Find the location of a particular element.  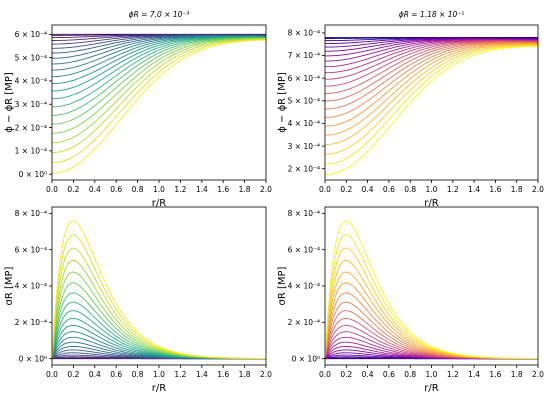

y-axis-label: σR [MP] is located at coordinates (9, 285).